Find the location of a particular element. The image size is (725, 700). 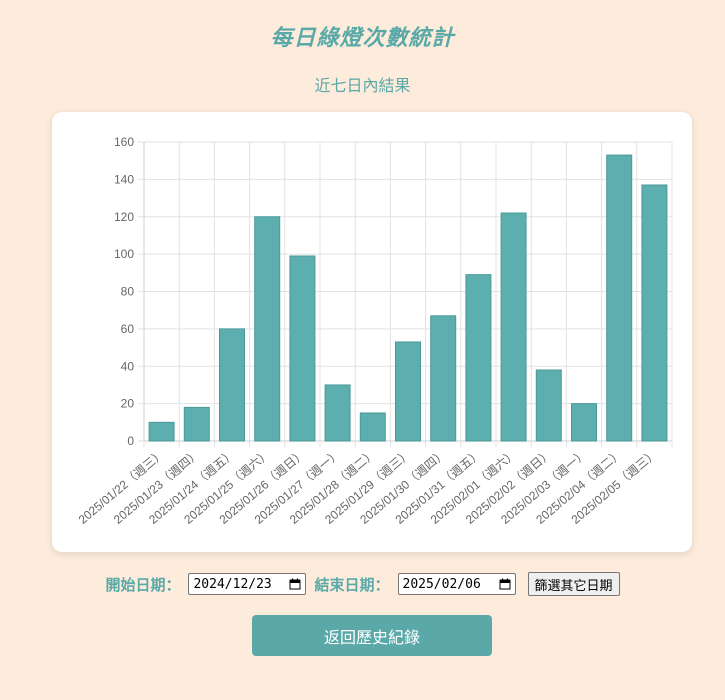

y-tick-label: 160 is located at coordinates (124, 142).